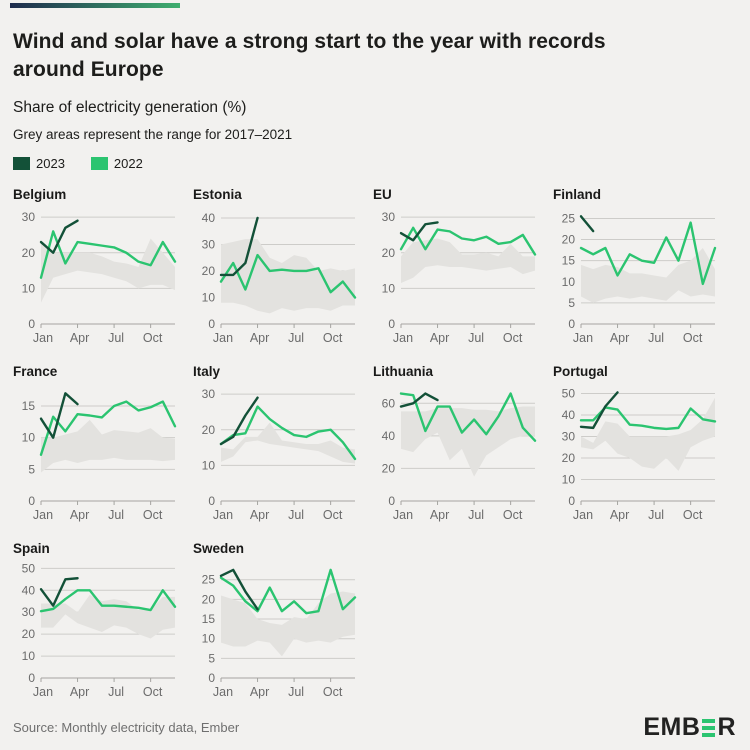 The image size is (750, 750). I want to click on chart-canvas-belgium: 0 10 20 30 Jan Apr Jul Oct, so click(99, 278).